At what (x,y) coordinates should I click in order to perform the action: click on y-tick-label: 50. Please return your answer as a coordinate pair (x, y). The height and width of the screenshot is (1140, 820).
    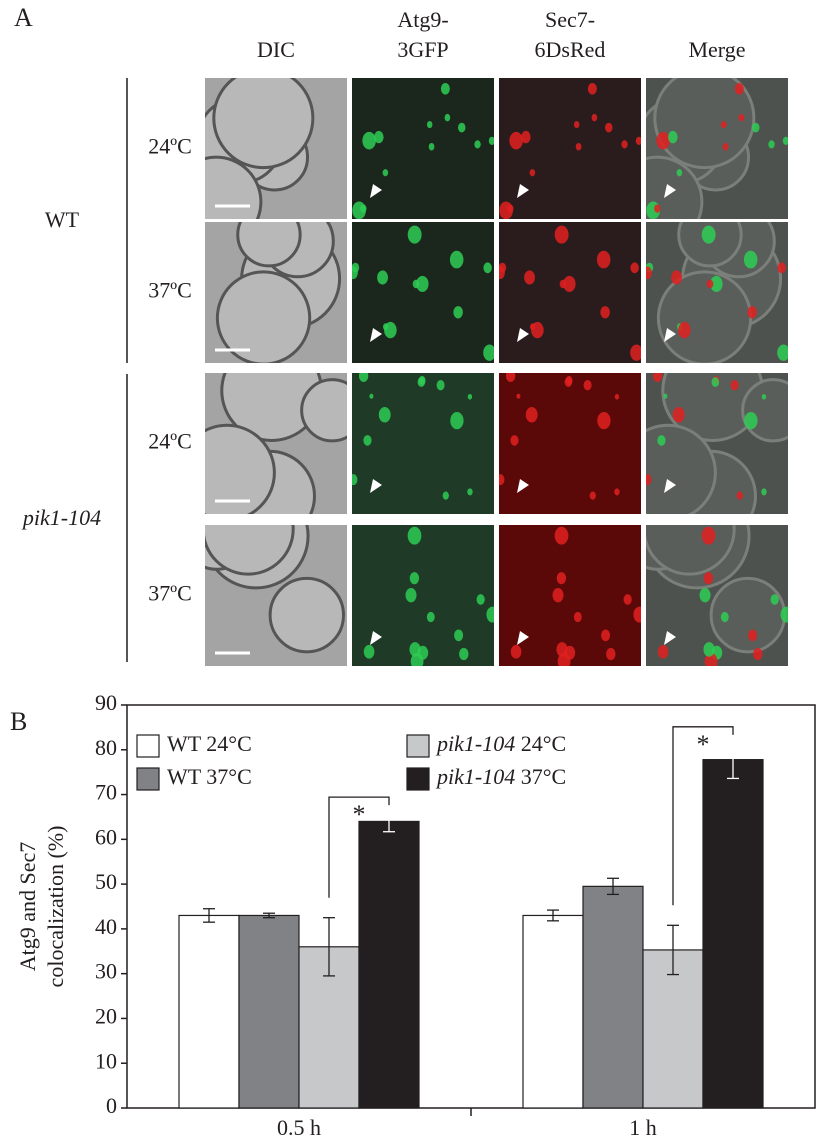
    Looking at the image, I should click on (106, 881).